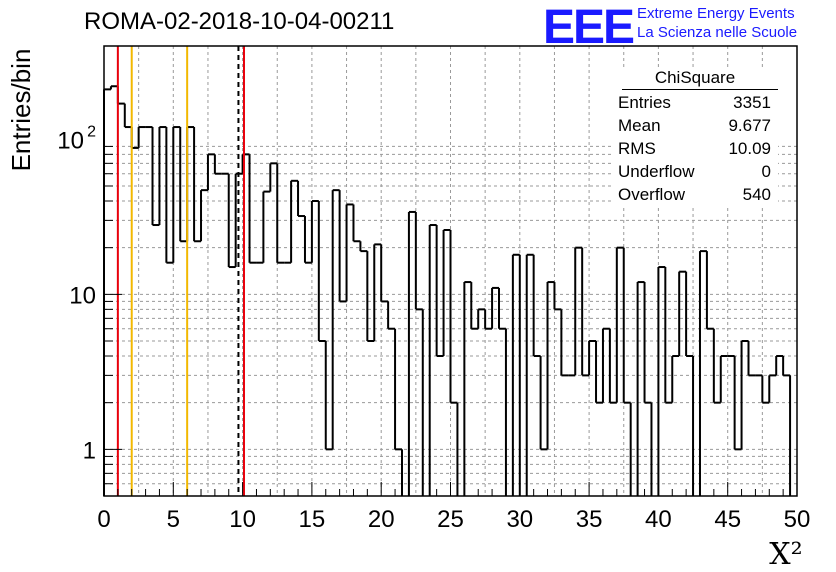 The image size is (836, 572). Describe the element at coordinates (694, 150) in the screenshot. I see `stats-row-rms: RMS 10.09` at that location.